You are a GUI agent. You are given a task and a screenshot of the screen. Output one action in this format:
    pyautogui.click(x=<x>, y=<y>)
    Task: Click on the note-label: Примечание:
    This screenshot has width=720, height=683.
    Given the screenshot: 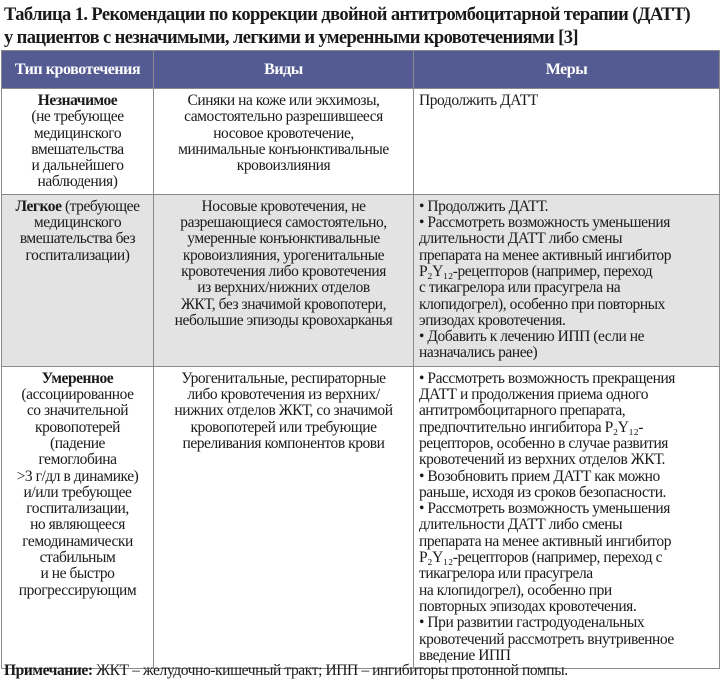 What is the action you would take?
    pyautogui.click(x=48, y=670)
    